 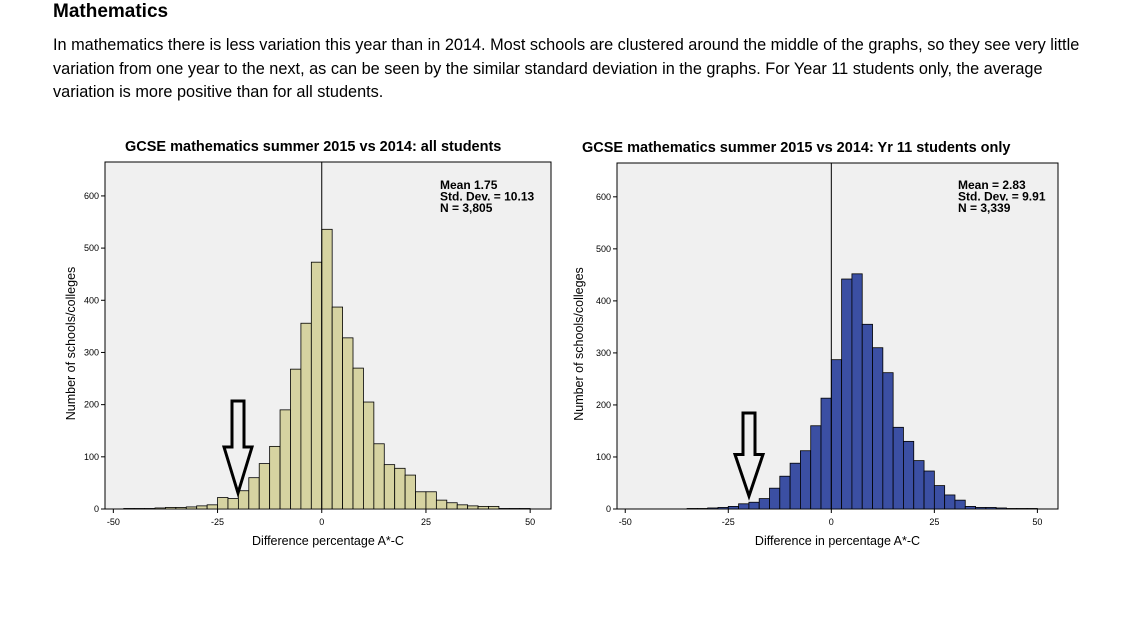 What do you see at coordinates (1002, 197) in the screenshot?
I see `stats-std-dev: Std. Dev. = 9.91` at bounding box center [1002, 197].